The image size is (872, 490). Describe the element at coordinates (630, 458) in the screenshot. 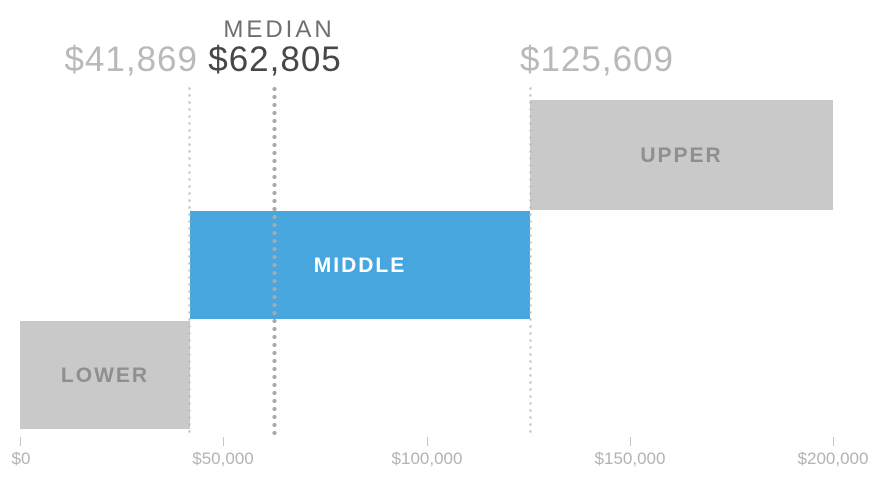

I see `tick-label-150000: $150,000` at that location.